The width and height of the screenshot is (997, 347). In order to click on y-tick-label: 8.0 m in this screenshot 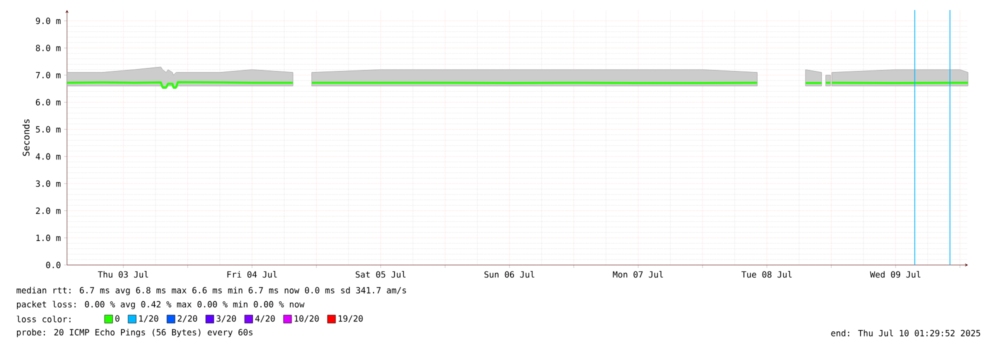, I will do `click(48, 48)`.